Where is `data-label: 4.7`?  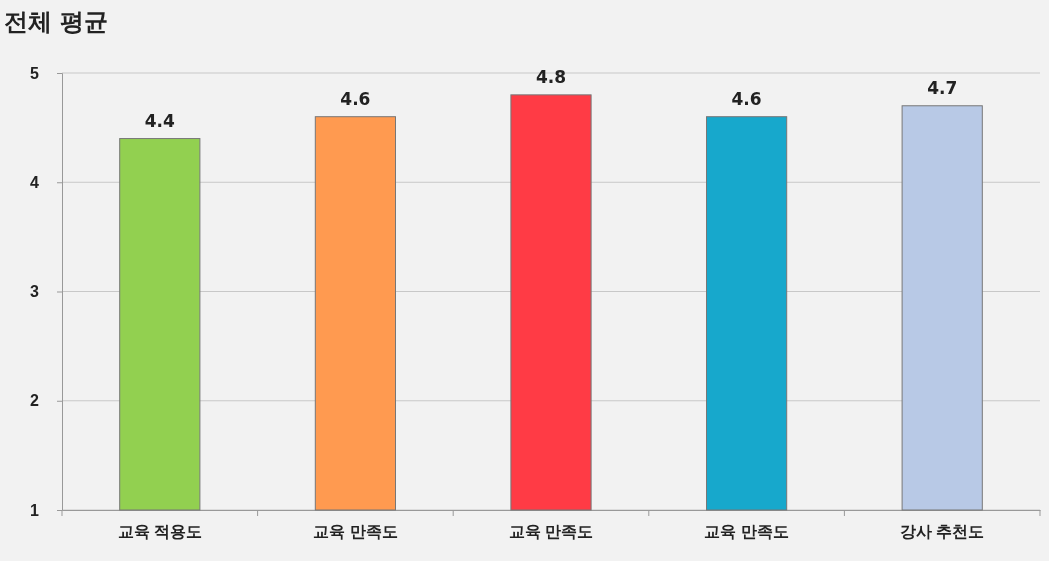 data-label: 4.7 is located at coordinates (942, 87).